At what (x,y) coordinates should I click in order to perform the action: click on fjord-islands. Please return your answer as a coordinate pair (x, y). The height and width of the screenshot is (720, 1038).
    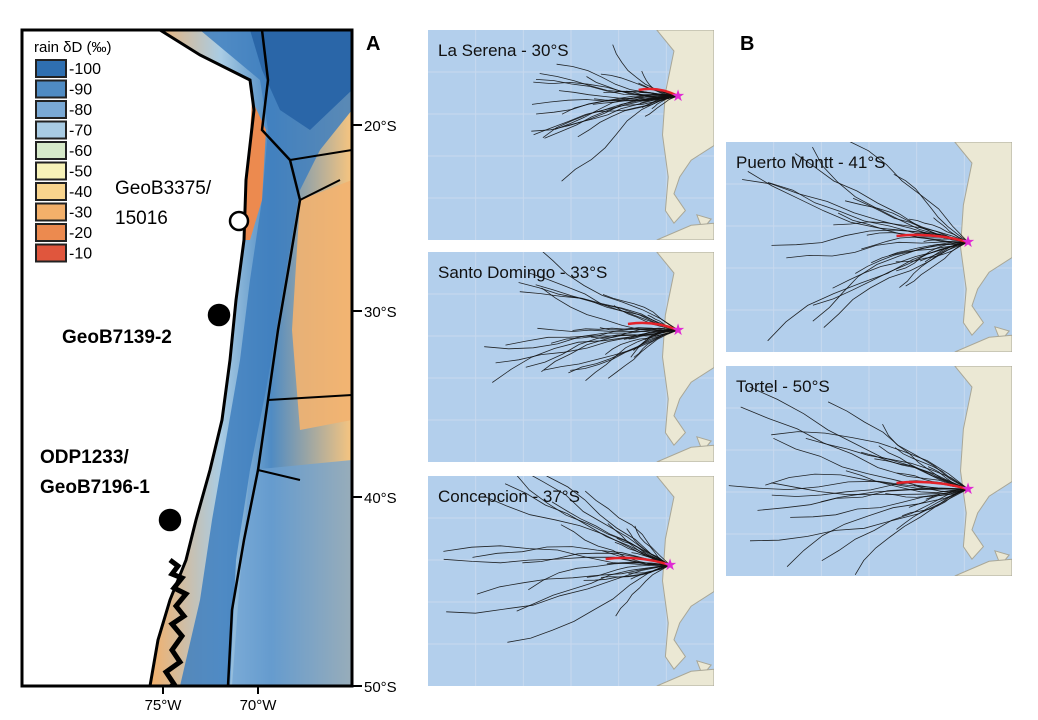
    Looking at the image, I should click on (176, 622).